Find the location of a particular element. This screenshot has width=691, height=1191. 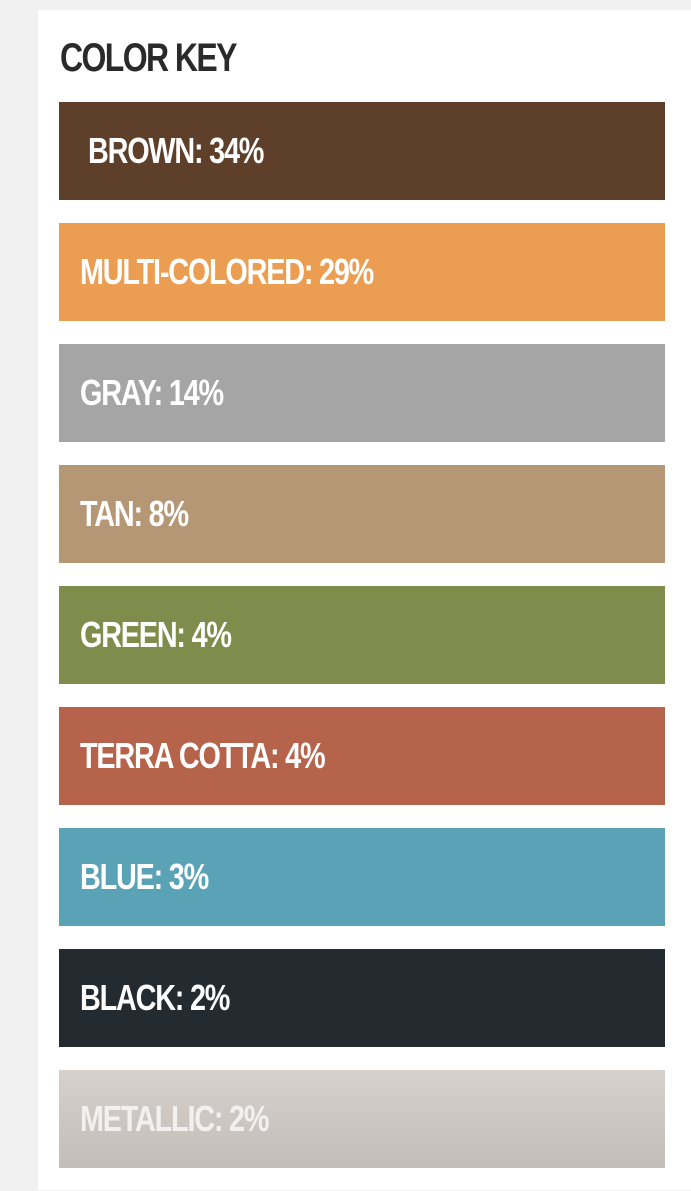

swatch-multi-colored: MULTI-COLORED: 29% is located at coordinates (362, 272).